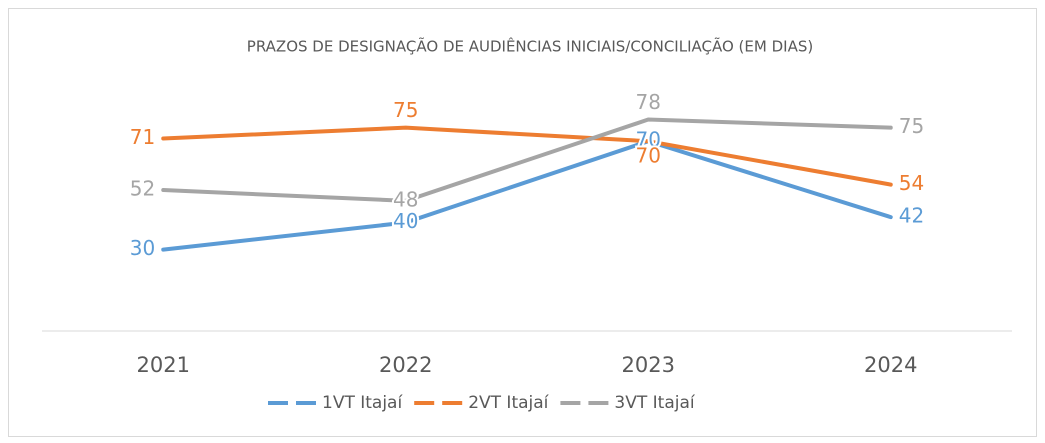 The height and width of the screenshot is (443, 1045). What do you see at coordinates (890, 365) in the screenshot?
I see `x-tick-label: 2024` at bounding box center [890, 365].